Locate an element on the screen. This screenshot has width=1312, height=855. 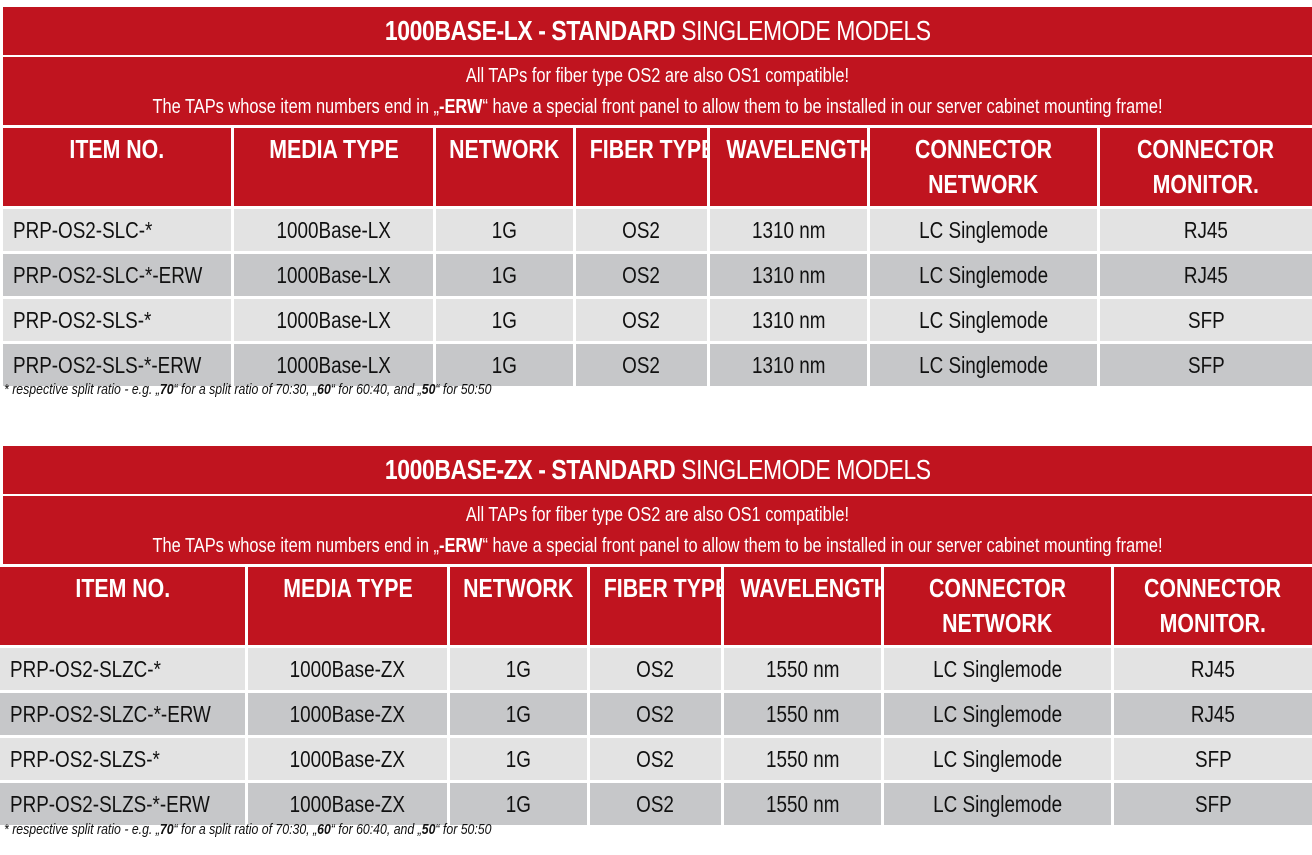
cell-value: PRP-OS2-SLS-* is located at coordinates (82, 319).